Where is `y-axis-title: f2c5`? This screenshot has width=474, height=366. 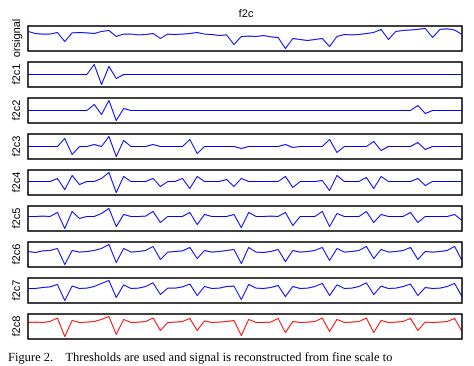 y-axis-title: f2c5 is located at coordinates (17, 218).